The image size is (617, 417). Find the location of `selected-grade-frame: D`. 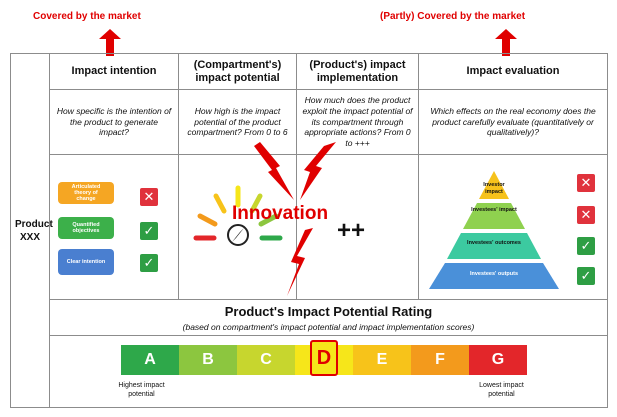

selected-grade-frame: D is located at coordinates (324, 358).